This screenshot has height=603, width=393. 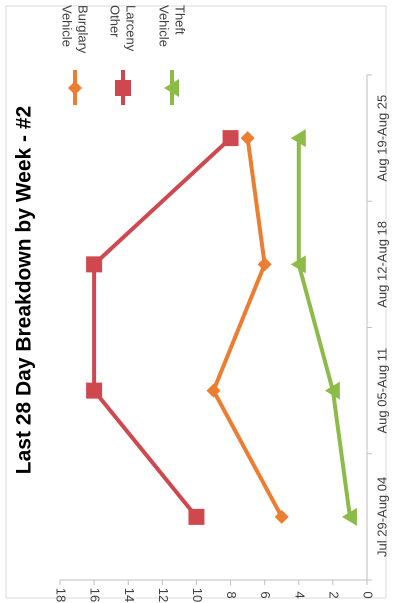 I want to click on value-tick-label: 8, so click(x=231, y=594).